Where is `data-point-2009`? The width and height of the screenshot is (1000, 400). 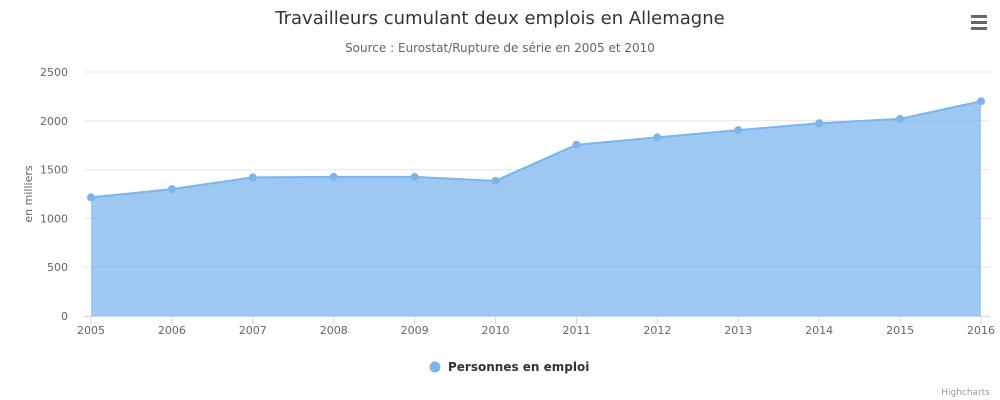
data-point-2009 is located at coordinates (414, 176).